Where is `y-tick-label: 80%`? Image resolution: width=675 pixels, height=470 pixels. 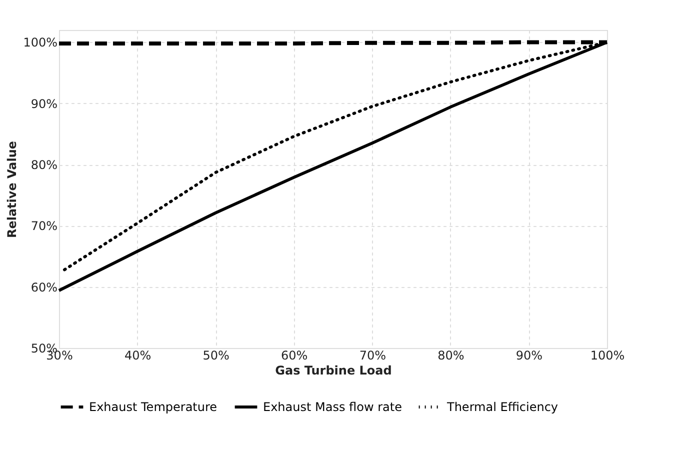
y-tick-label: 80% is located at coordinates (44, 165).